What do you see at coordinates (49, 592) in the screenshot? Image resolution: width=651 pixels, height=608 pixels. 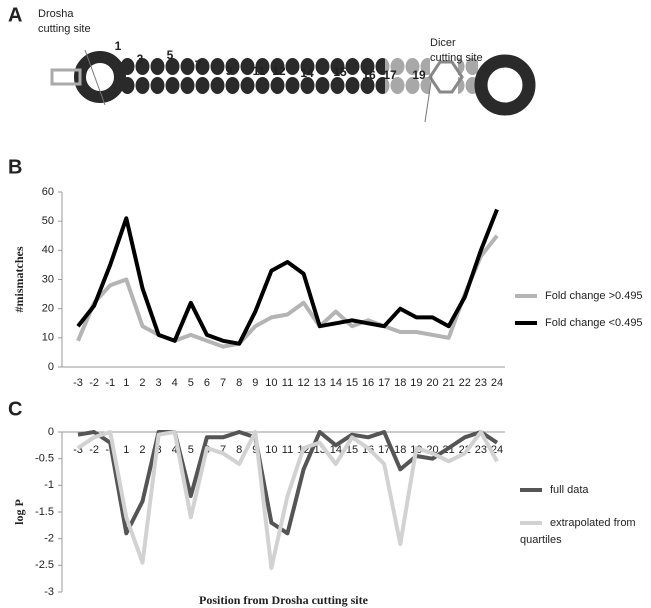 I see `y-tick-label: -3` at bounding box center [49, 592].